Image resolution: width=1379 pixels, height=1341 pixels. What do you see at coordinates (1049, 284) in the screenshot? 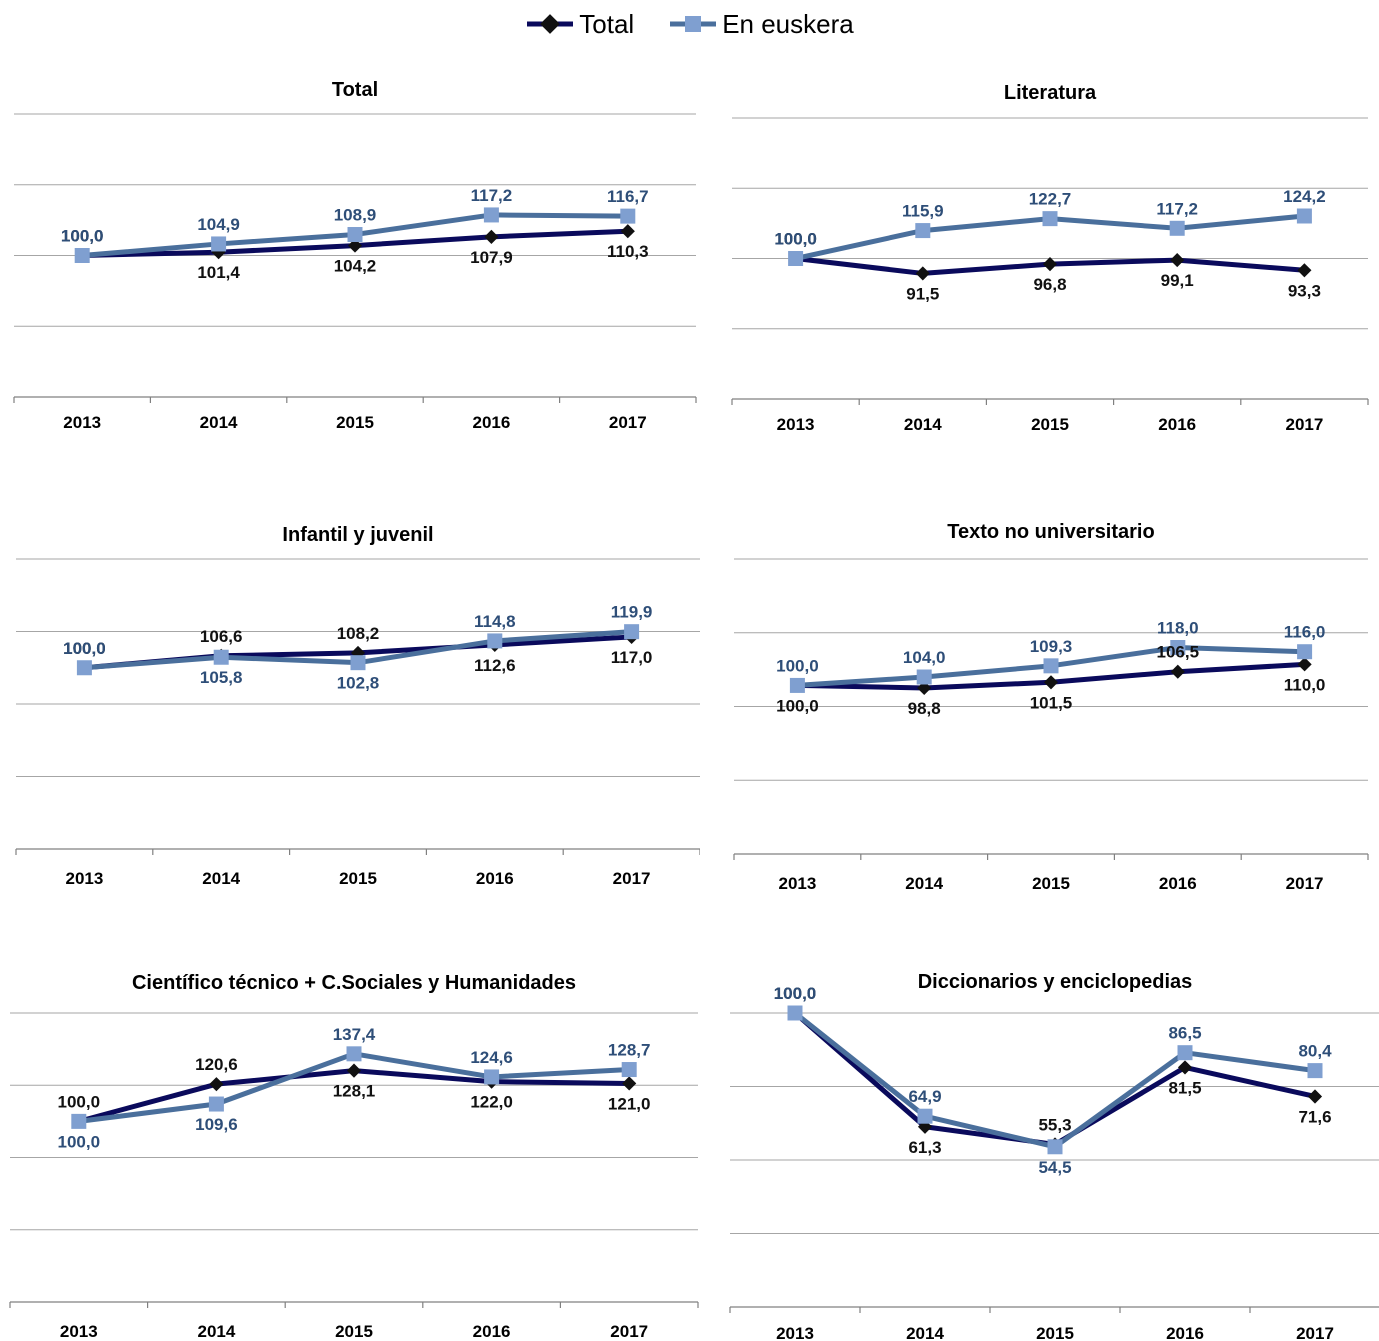
I see `data-label-total: 96,8` at bounding box center [1049, 284].